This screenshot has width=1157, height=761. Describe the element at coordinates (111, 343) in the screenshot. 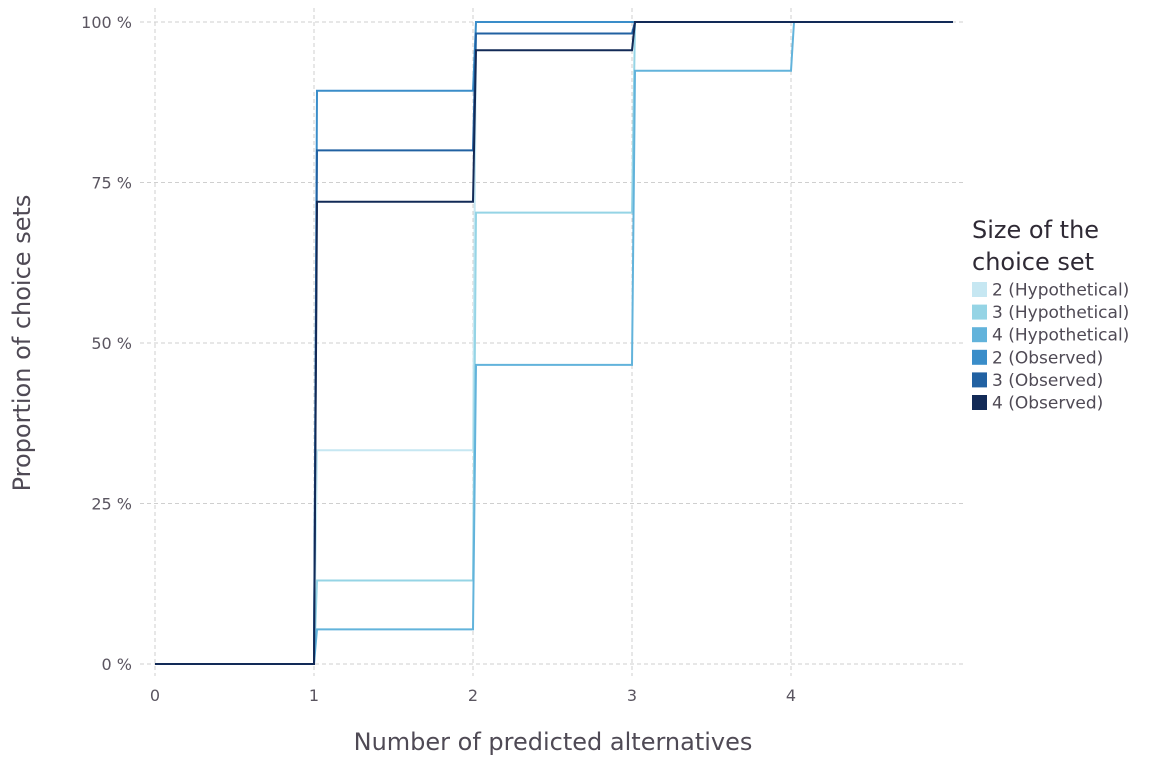

I see `y-tick-label: 50 %` at that location.